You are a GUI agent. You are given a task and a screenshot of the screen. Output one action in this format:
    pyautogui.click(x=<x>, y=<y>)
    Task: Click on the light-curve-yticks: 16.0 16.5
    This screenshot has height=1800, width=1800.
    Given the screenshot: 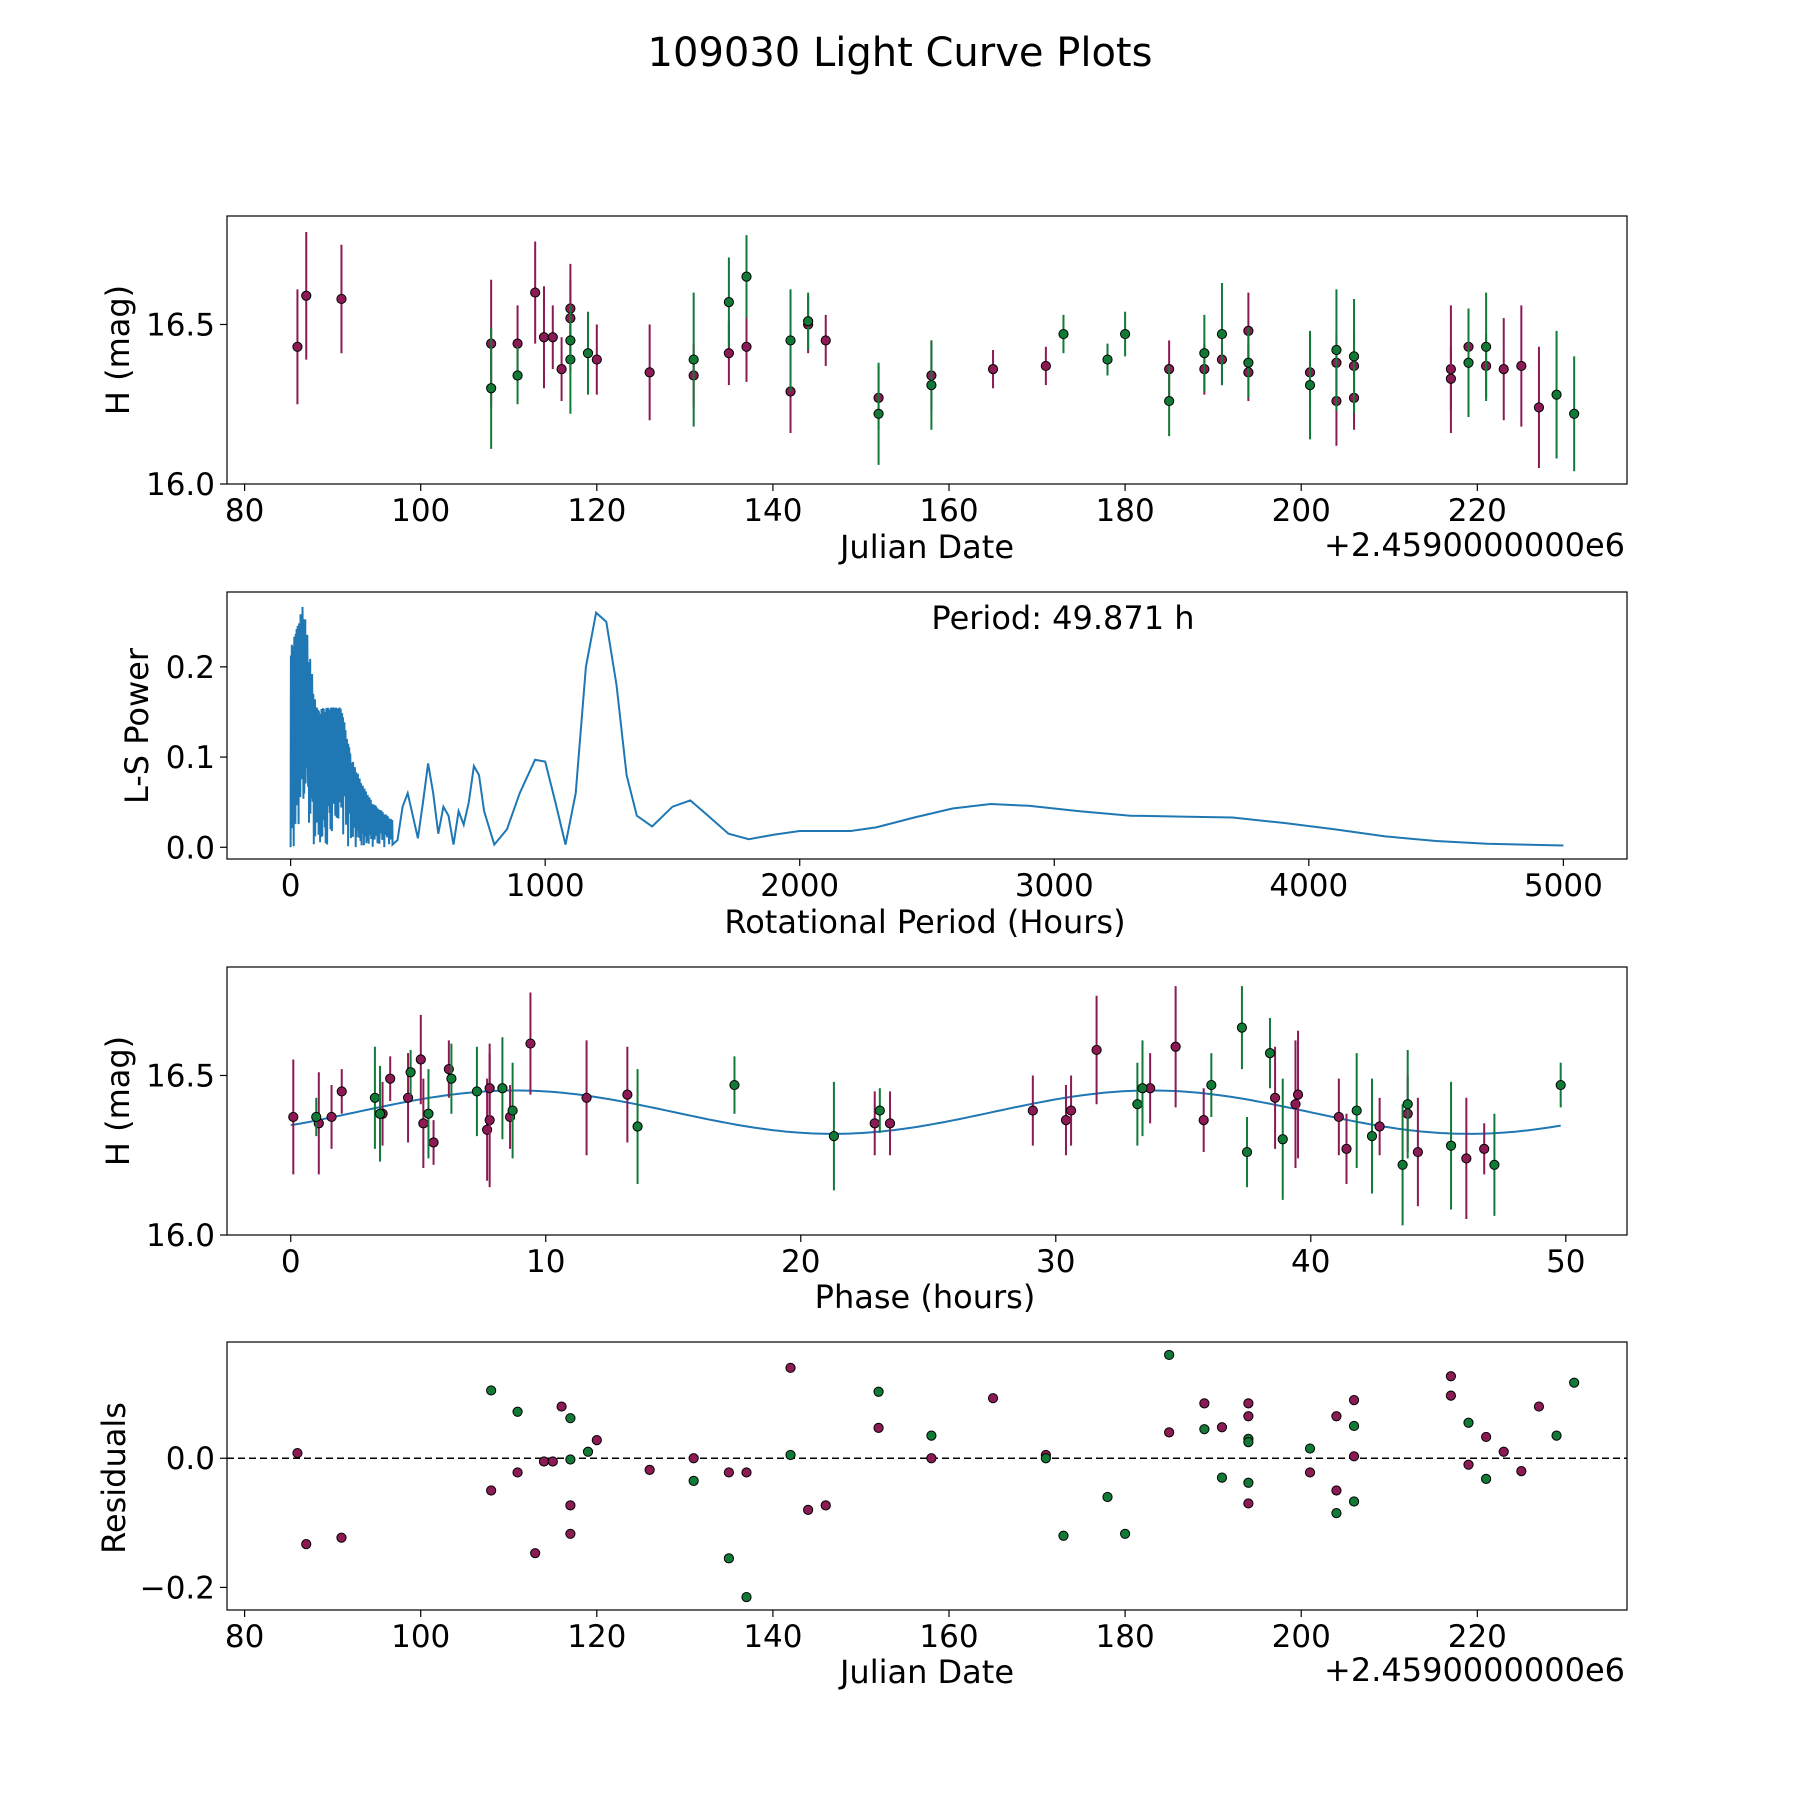 What is the action you would take?
    pyautogui.click(x=186, y=405)
    